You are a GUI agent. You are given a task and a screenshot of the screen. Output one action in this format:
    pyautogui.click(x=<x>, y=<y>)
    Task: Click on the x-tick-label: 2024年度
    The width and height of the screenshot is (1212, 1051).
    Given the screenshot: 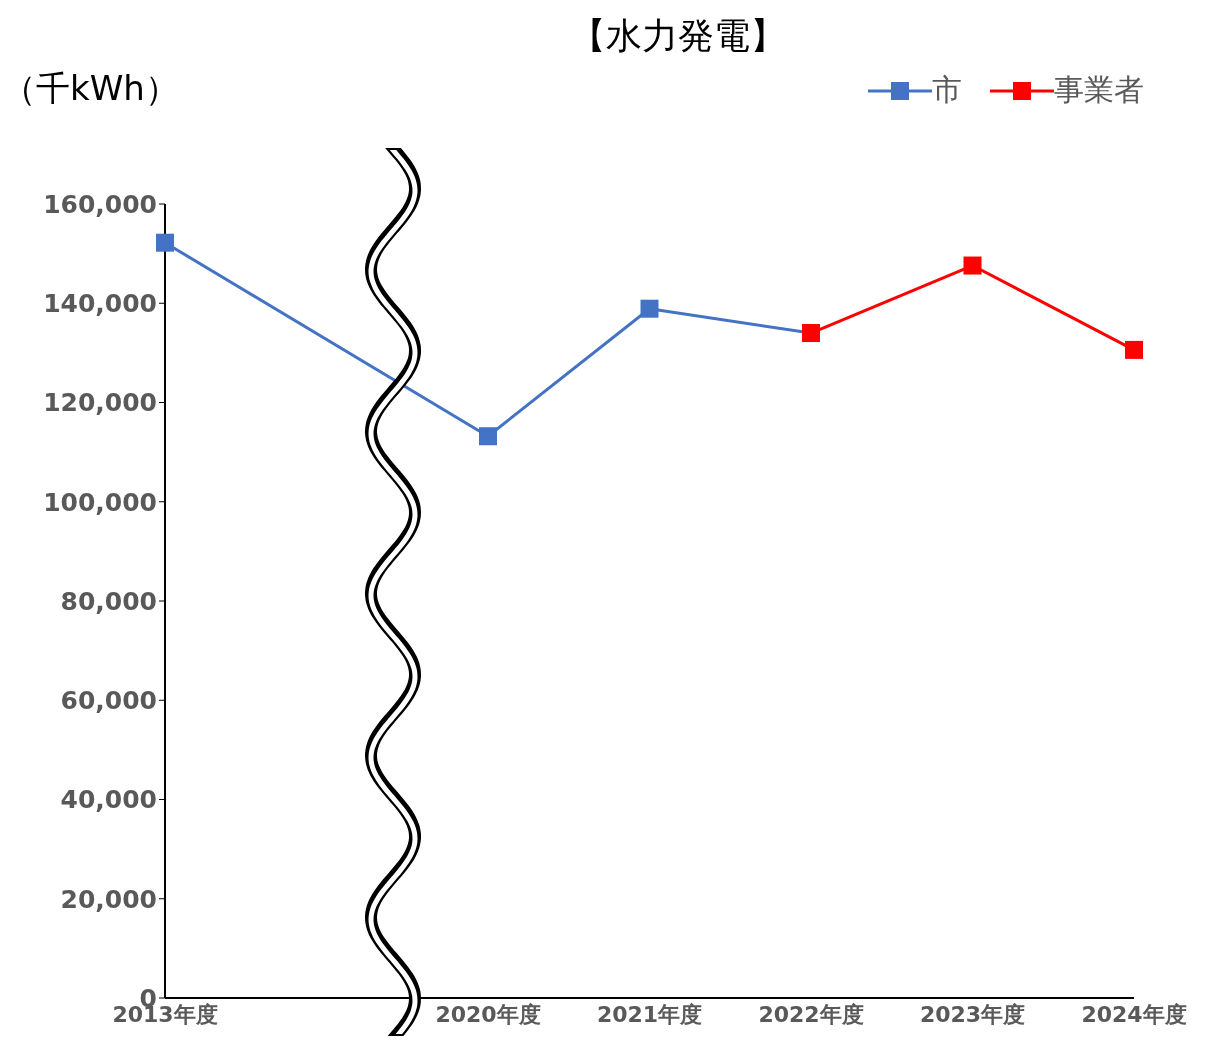 What is the action you would take?
    pyautogui.click(x=1134, y=1014)
    